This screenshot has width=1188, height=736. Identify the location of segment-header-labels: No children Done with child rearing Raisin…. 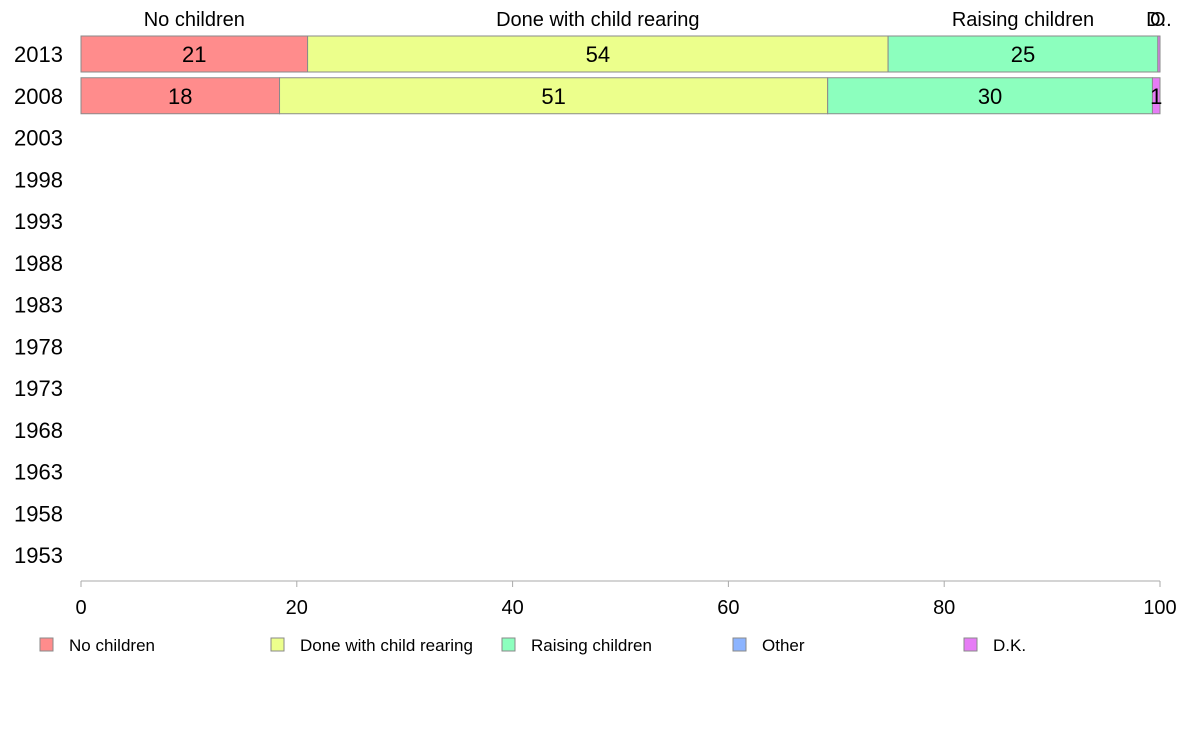
(658, 20).